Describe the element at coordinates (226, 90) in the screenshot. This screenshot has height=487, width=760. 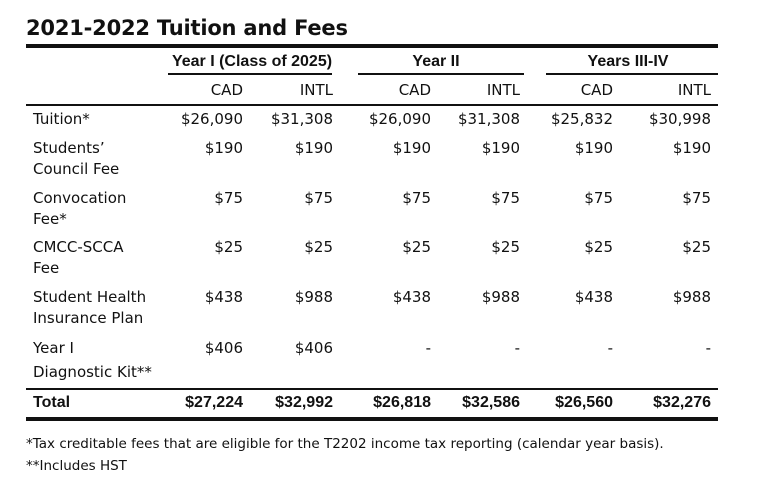
I see `column-header-0: CAD` at that location.